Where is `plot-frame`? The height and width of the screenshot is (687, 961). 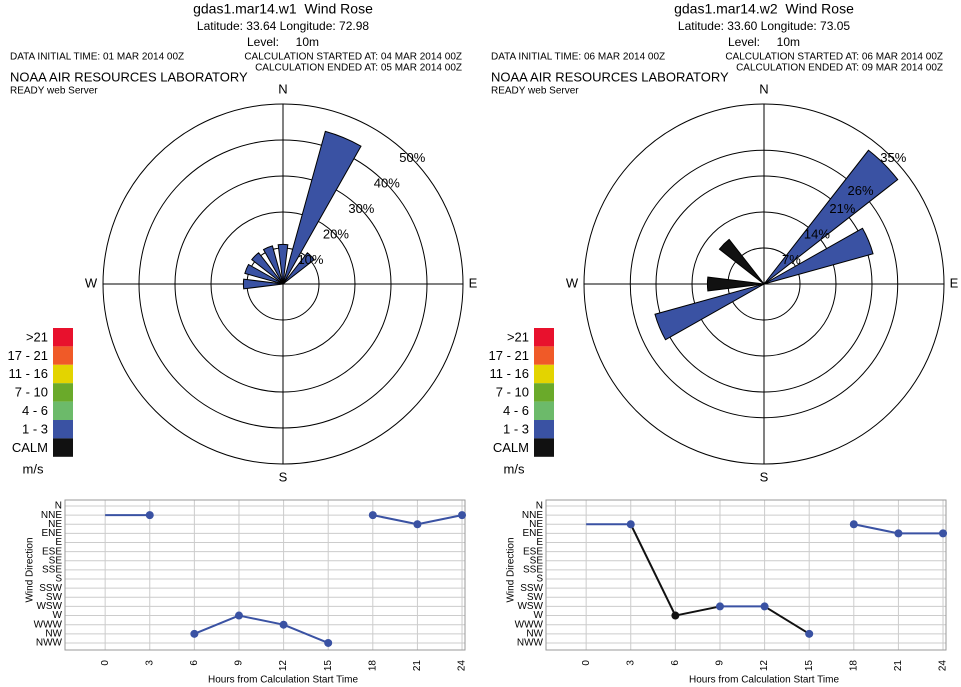
plot-frame is located at coordinates (746, 575).